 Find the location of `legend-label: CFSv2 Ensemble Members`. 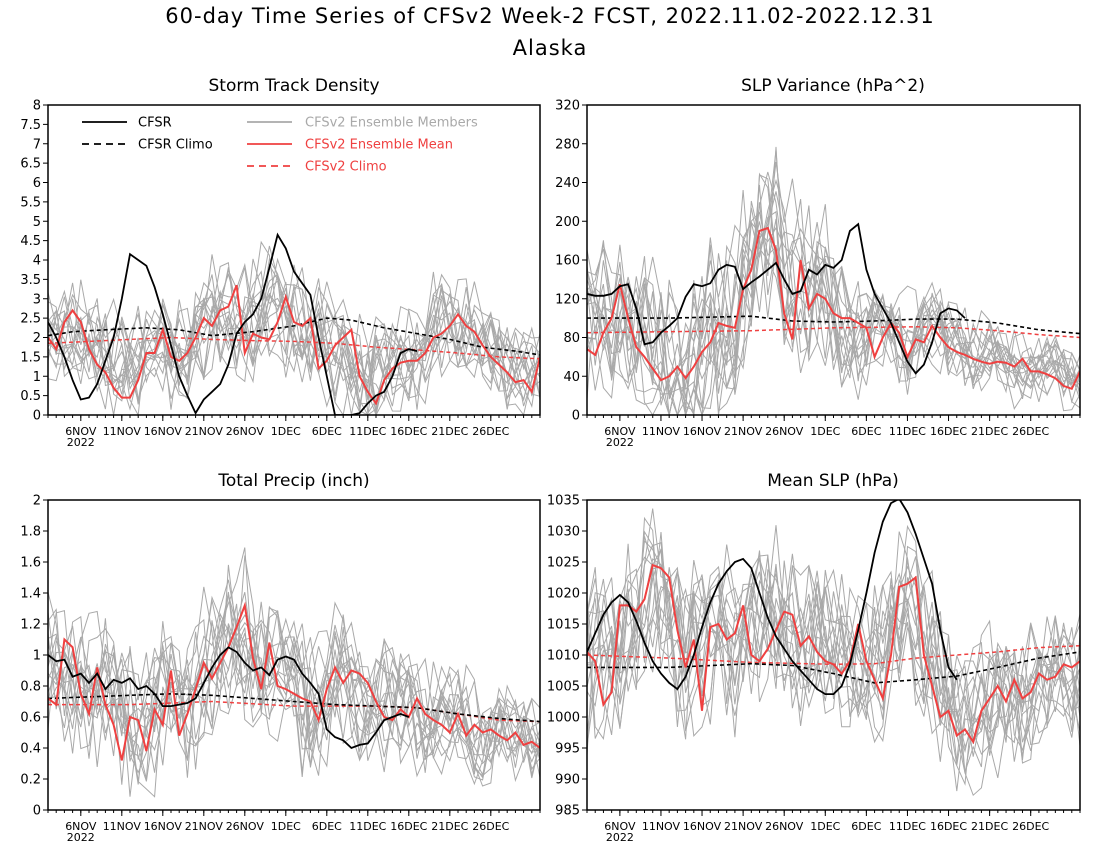

legend-label: CFSv2 Ensemble Members is located at coordinates (391, 123).